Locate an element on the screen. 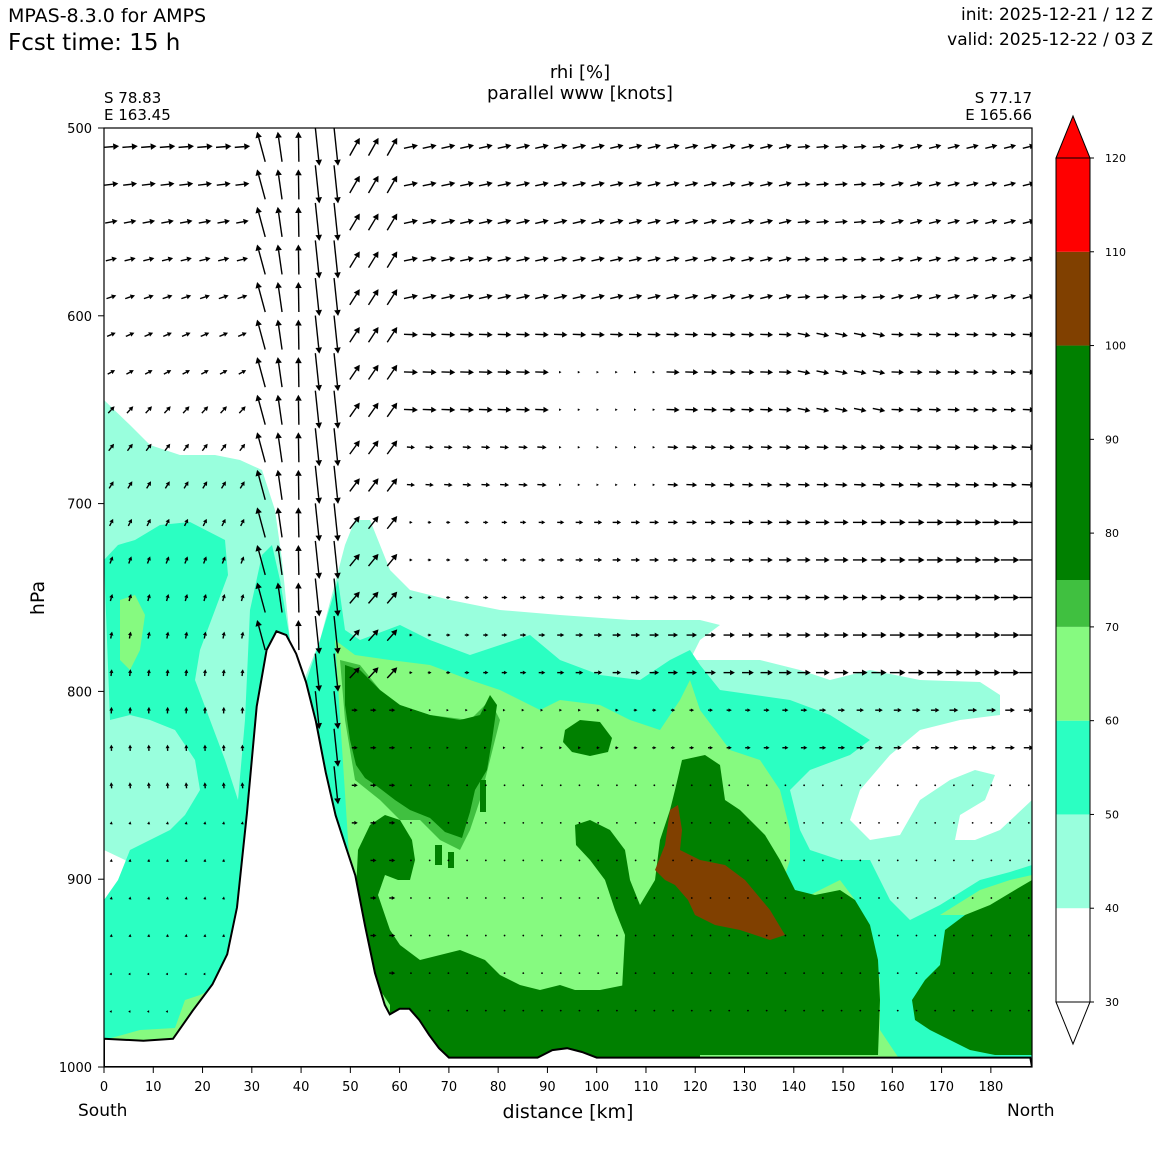 This screenshot has height=1160, width=1160. valid-time: valid: 2025-12-22 / 03 Z is located at coordinates (1050, 40).